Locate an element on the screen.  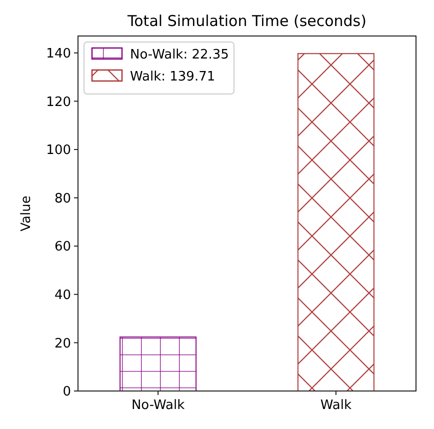
x-tick-label: No-Walk is located at coordinates (158, 405).